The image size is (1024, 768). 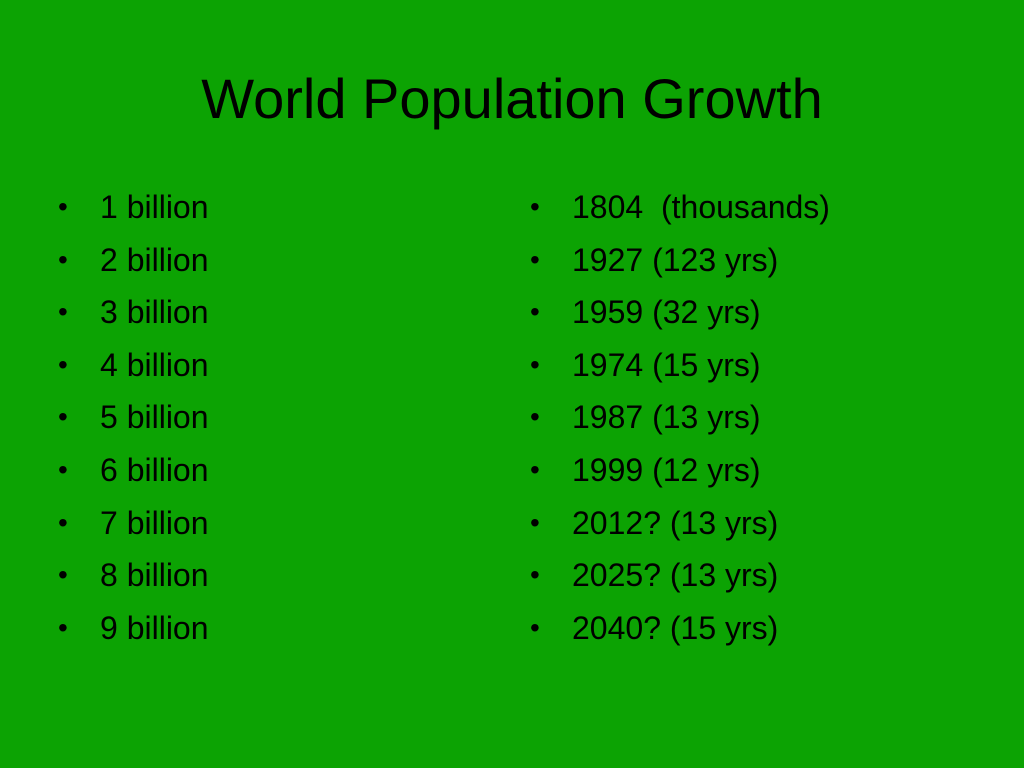 What do you see at coordinates (765, 473) in the screenshot?
I see `list-item: • 1999 (12 yrs)` at bounding box center [765, 473].